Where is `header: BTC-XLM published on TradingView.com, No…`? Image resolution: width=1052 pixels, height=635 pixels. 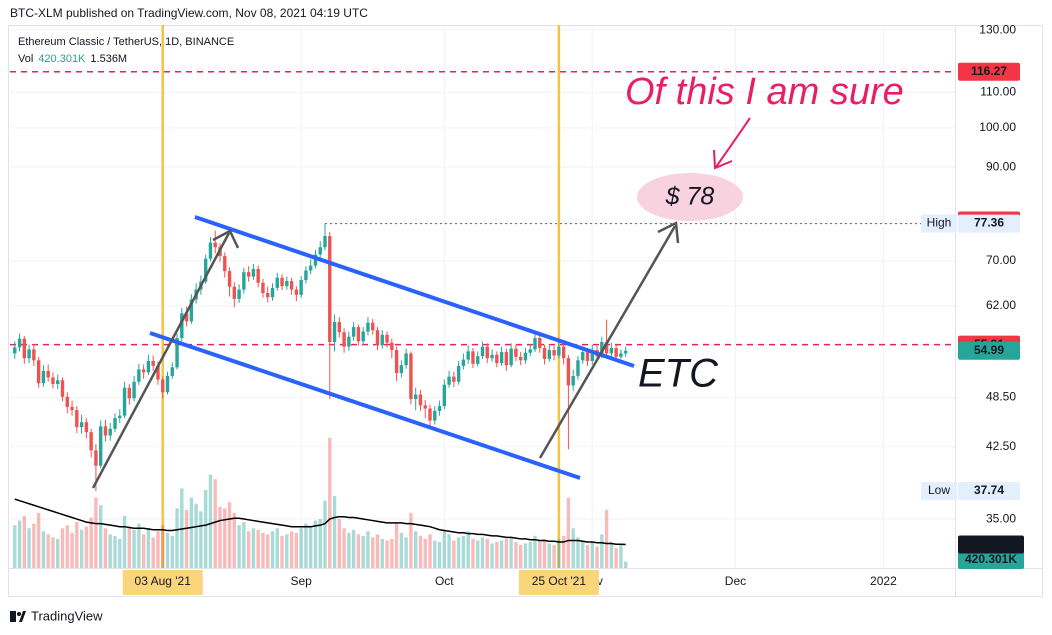
header: BTC-XLM published on TradingView.com, No… is located at coordinates (189, 13).